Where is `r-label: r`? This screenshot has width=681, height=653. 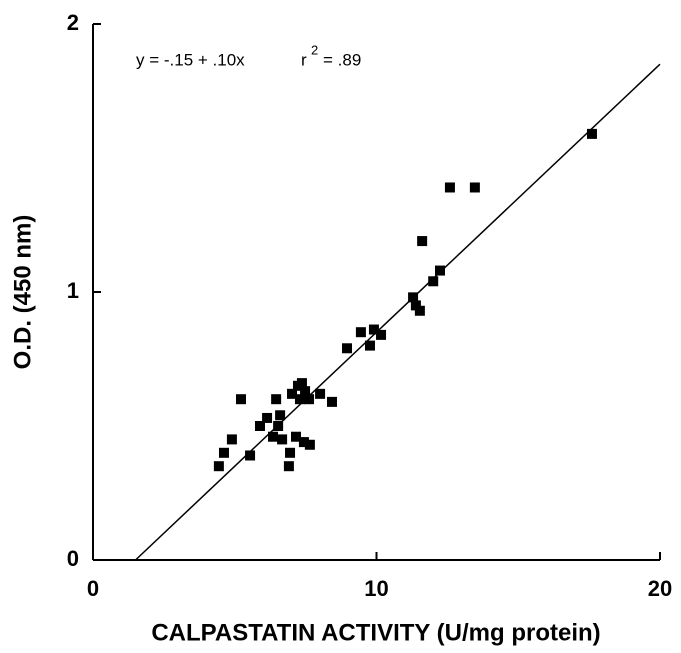 r-label: r is located at coordinates (304, 59).